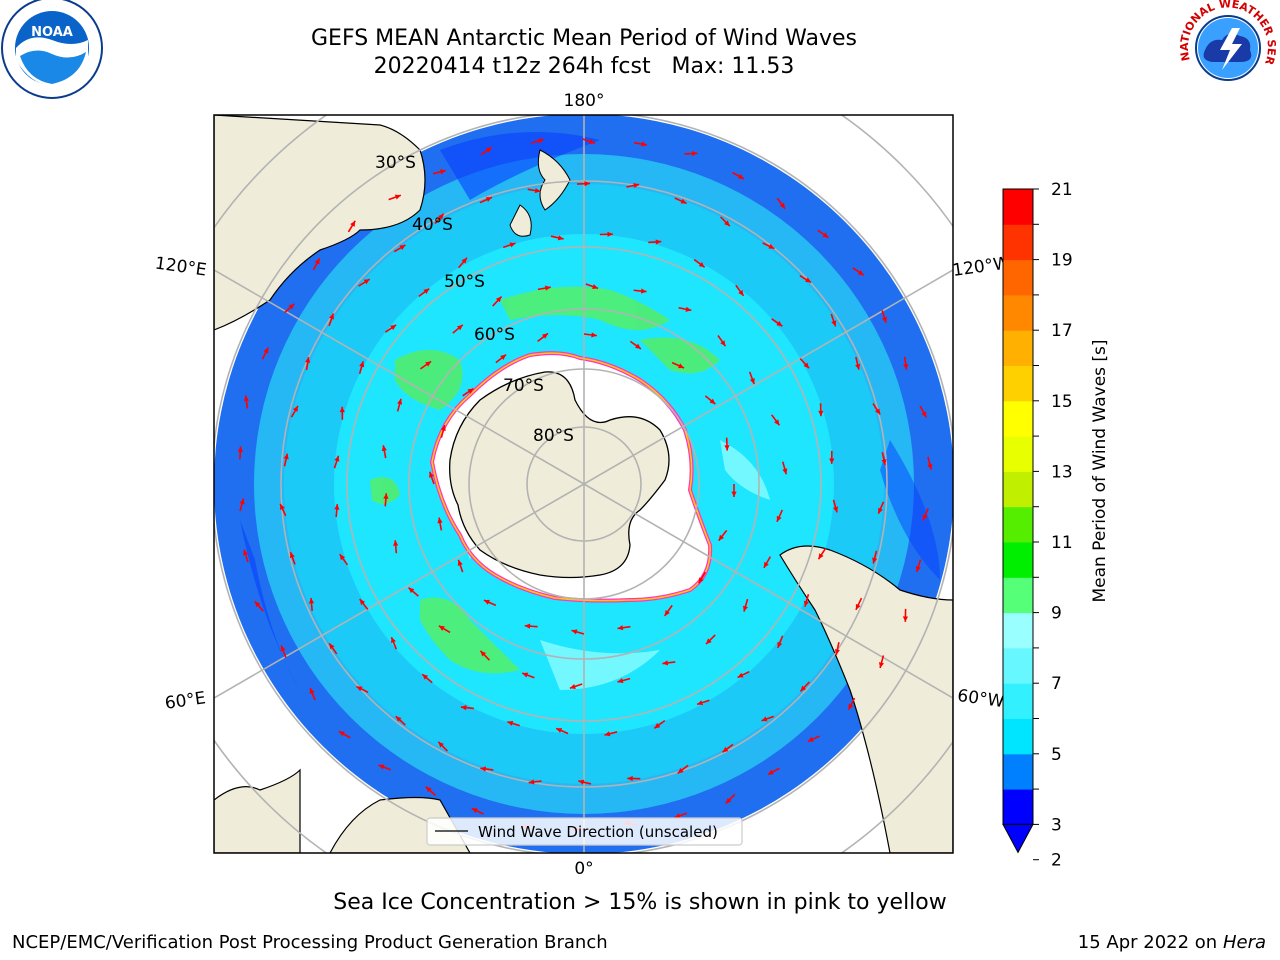  Describe the element at coordinates (464, 282) in the screenshot. I see `lat-label-50s: 50°S` at that location.